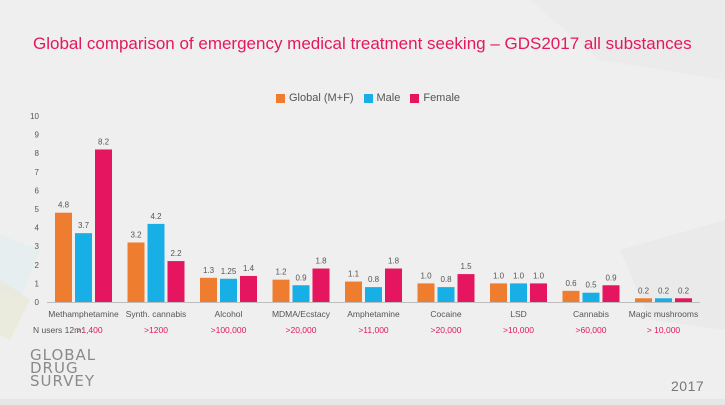 This screenshot has height=405, width=725. Describe the element at coordinates (37, 283) in the screenshot. I see `y-tick-label: 1` at that location.